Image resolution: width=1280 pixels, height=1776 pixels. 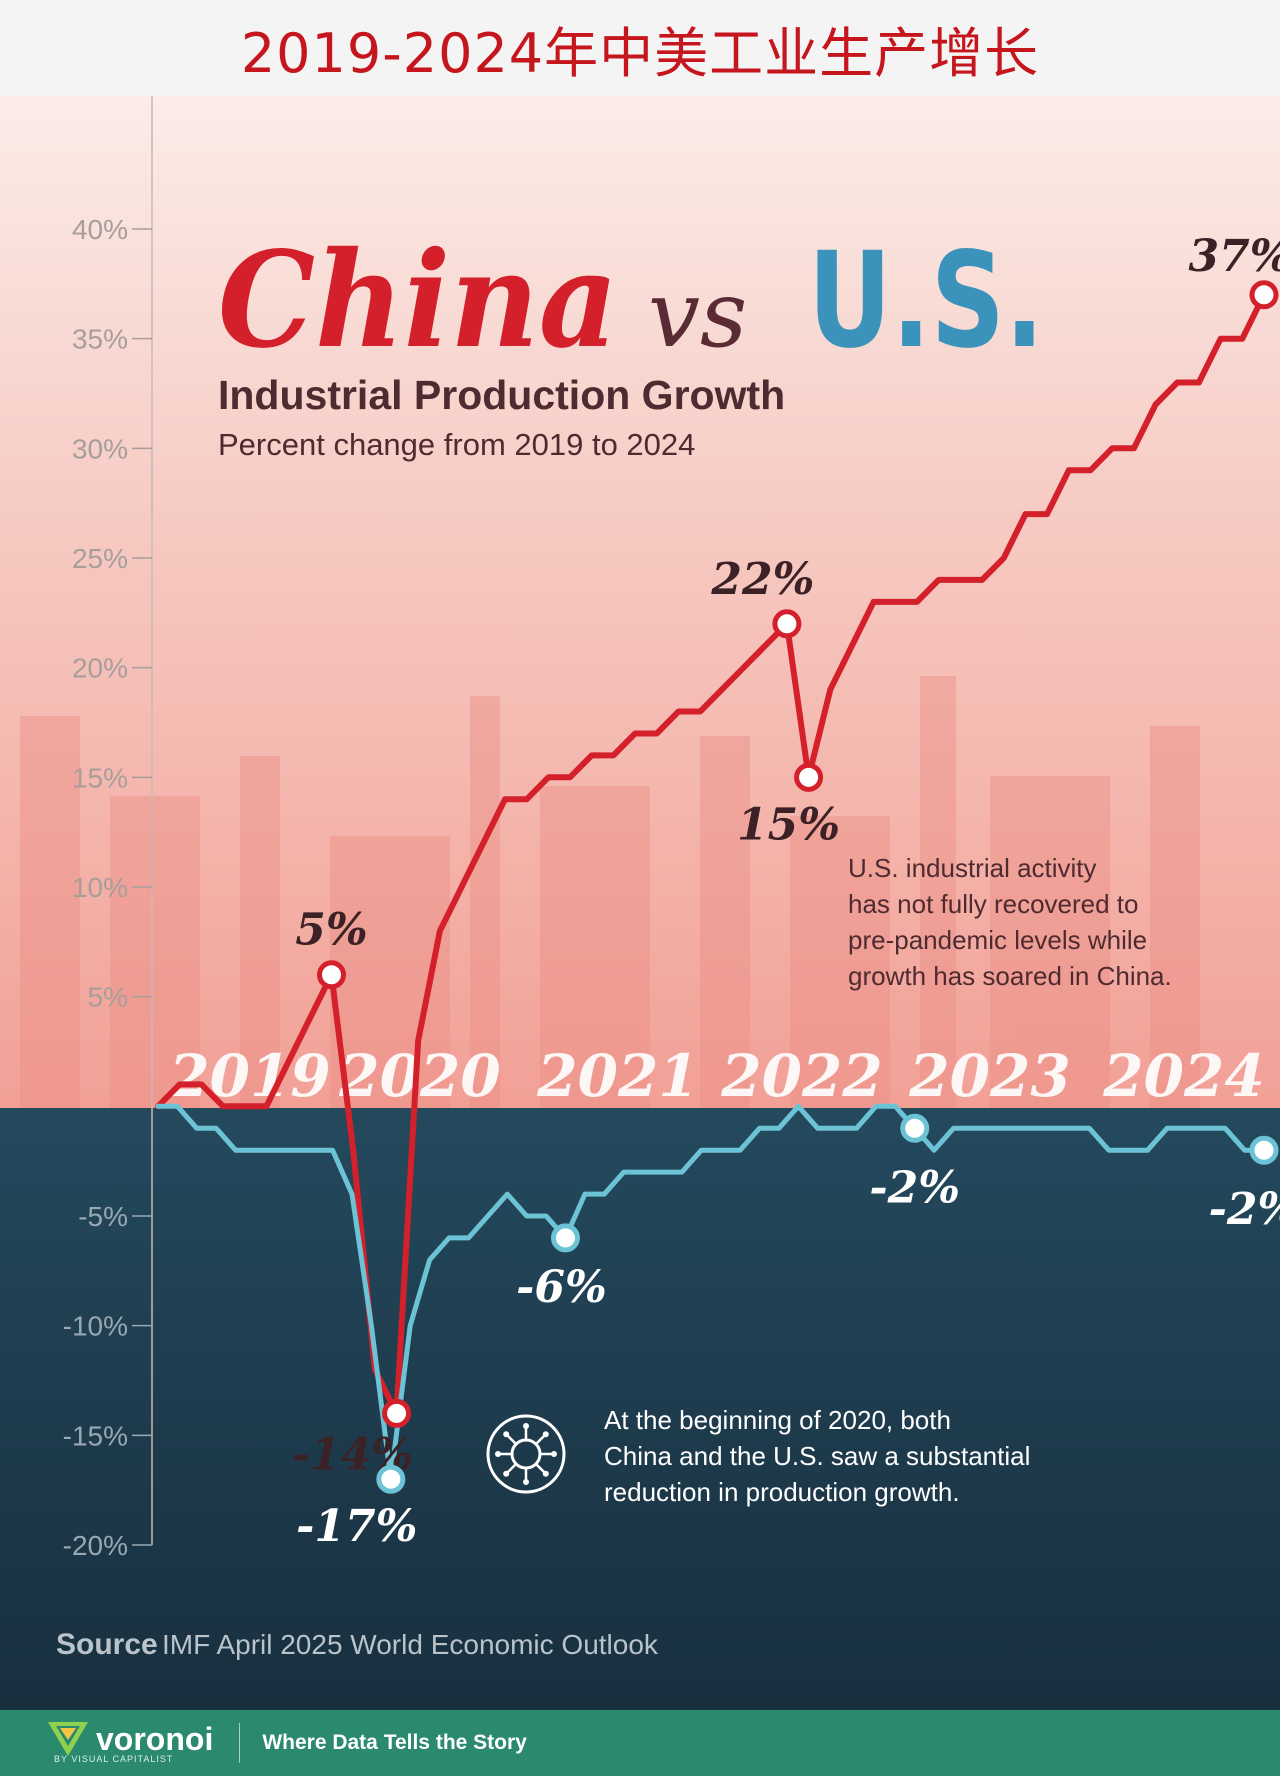 I want to click on source-label: Source, so click(x=107, y=1644).